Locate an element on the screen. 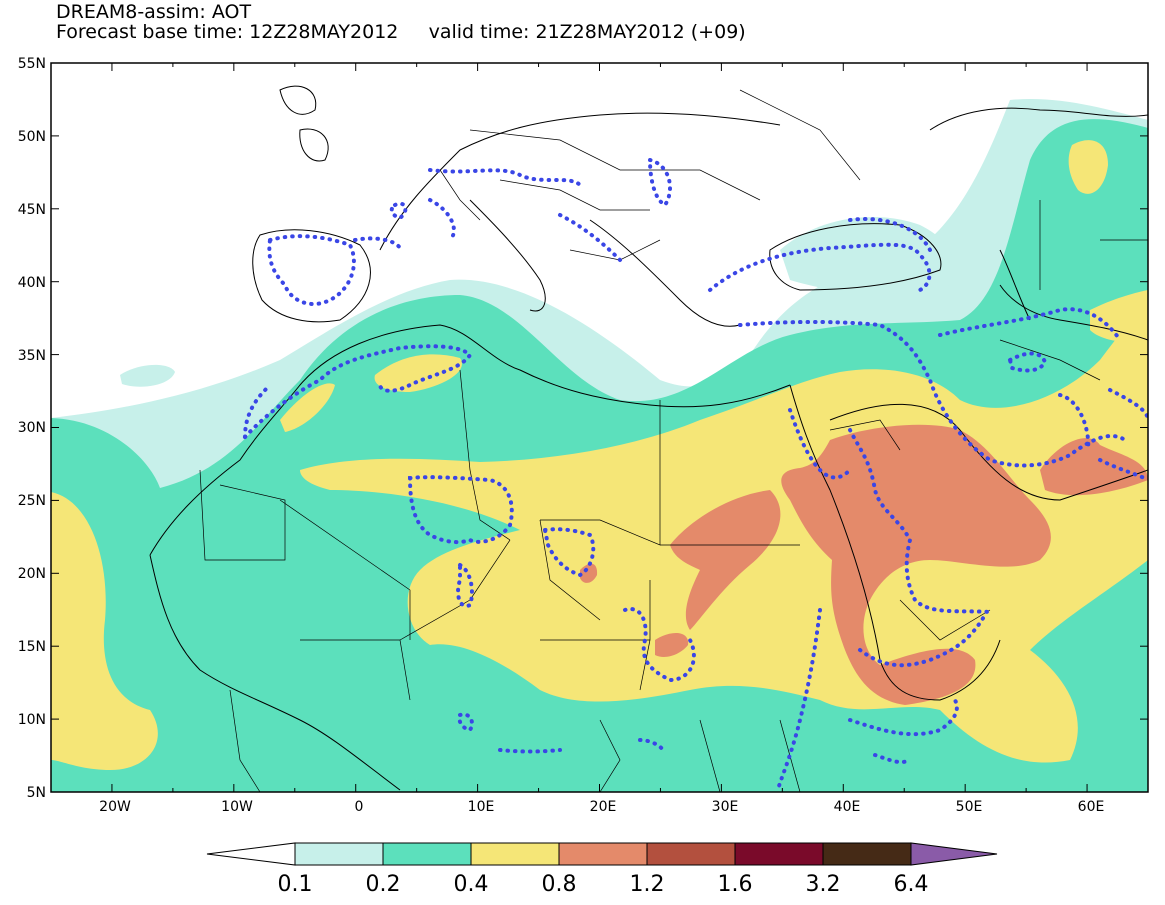 The image size is (1165, 905). lat-label: 30N is located at coordinates (32, 428).